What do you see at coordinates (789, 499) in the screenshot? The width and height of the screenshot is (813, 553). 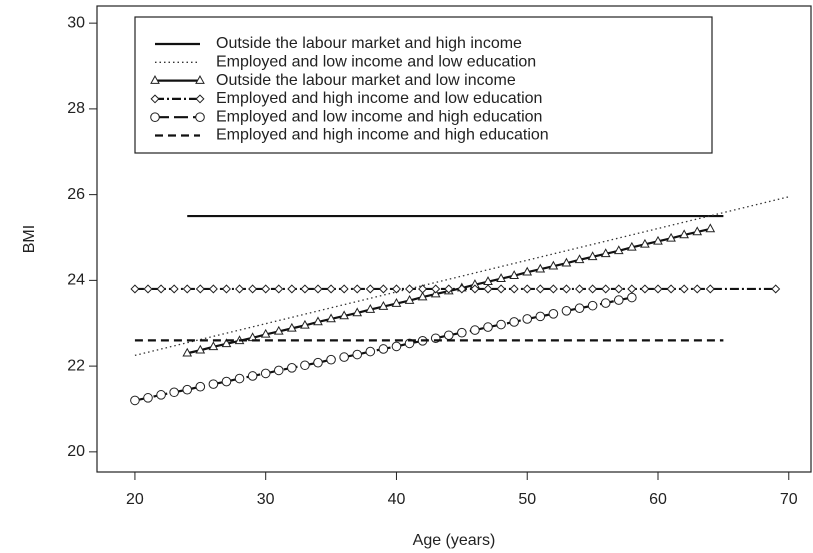 I see `x-tick-label: 70` at bounding box center [789, 499].